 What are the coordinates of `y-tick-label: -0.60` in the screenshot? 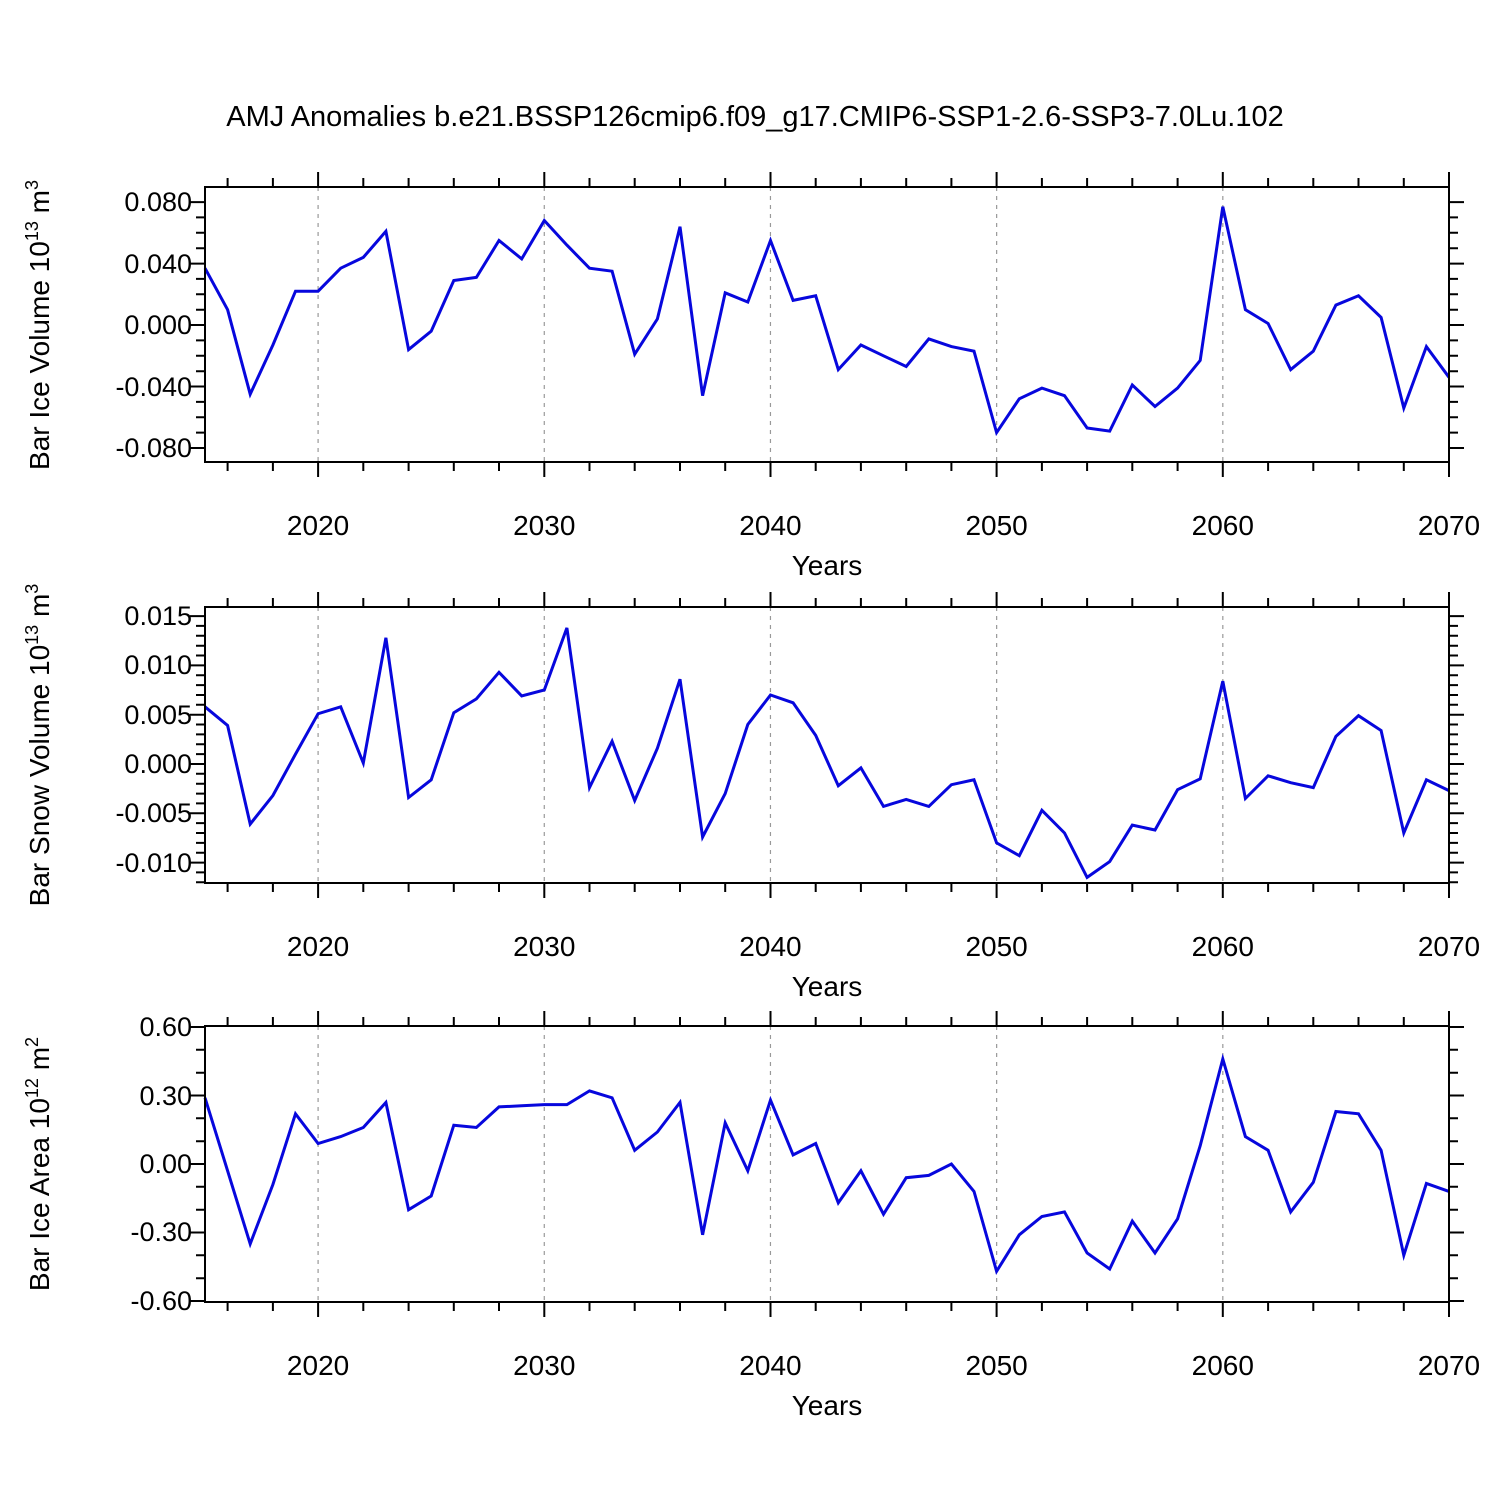 It's located at (161, 1300).